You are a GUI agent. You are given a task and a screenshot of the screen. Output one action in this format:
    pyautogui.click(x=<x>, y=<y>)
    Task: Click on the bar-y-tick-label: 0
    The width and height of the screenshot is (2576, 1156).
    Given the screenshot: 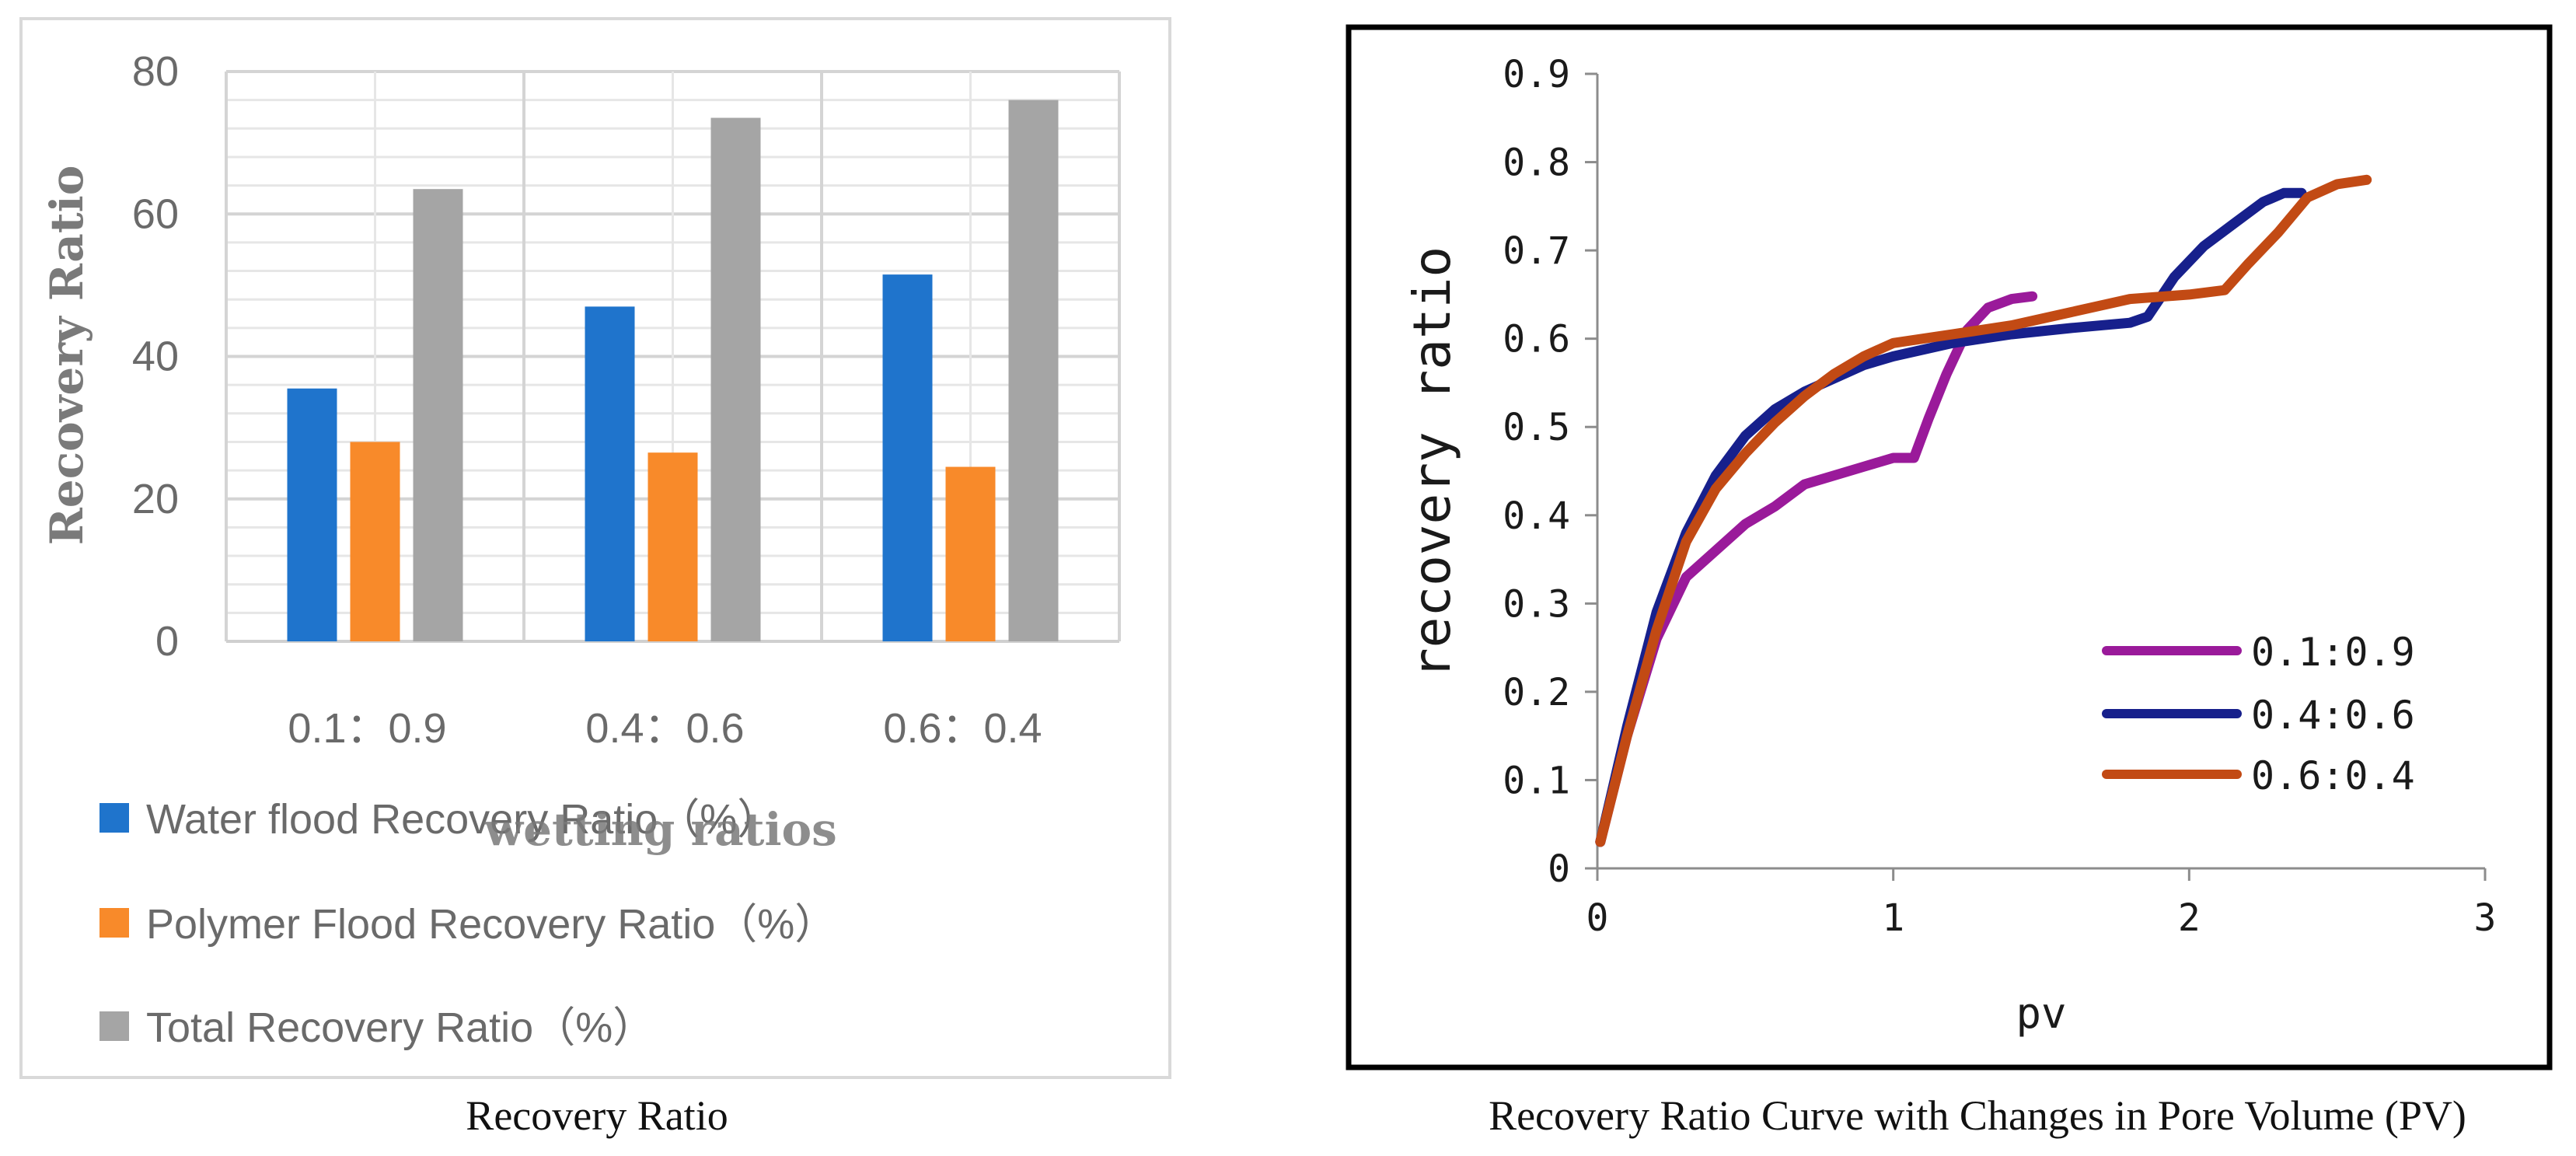 What is the action you would take?
    pyautogui.click(x=167, y=642)
    